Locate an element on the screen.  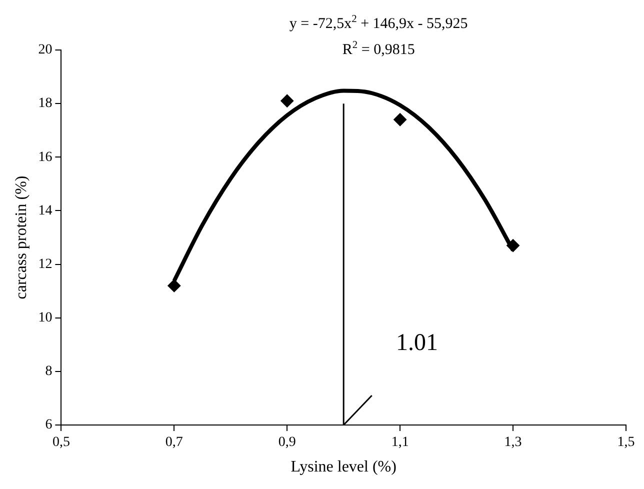
x-tick-label: 1,5 is located at coordinates (626, 442).